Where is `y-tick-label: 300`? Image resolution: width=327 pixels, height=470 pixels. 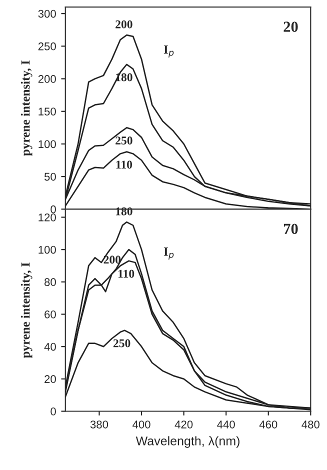
y-tick-label: 300 is located at coordinates (47, 14).